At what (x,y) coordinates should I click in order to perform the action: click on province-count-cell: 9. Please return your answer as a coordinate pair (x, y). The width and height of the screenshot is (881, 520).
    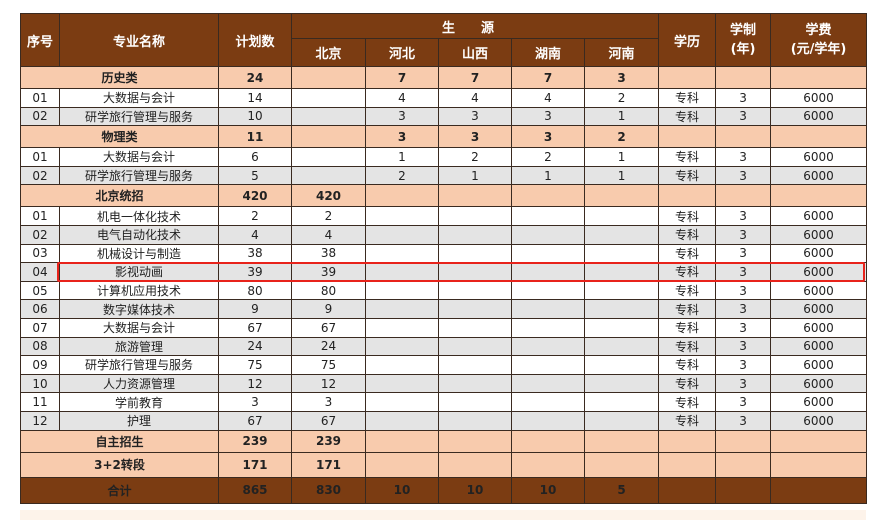
    Looking at the image, I should click on (328, 309).